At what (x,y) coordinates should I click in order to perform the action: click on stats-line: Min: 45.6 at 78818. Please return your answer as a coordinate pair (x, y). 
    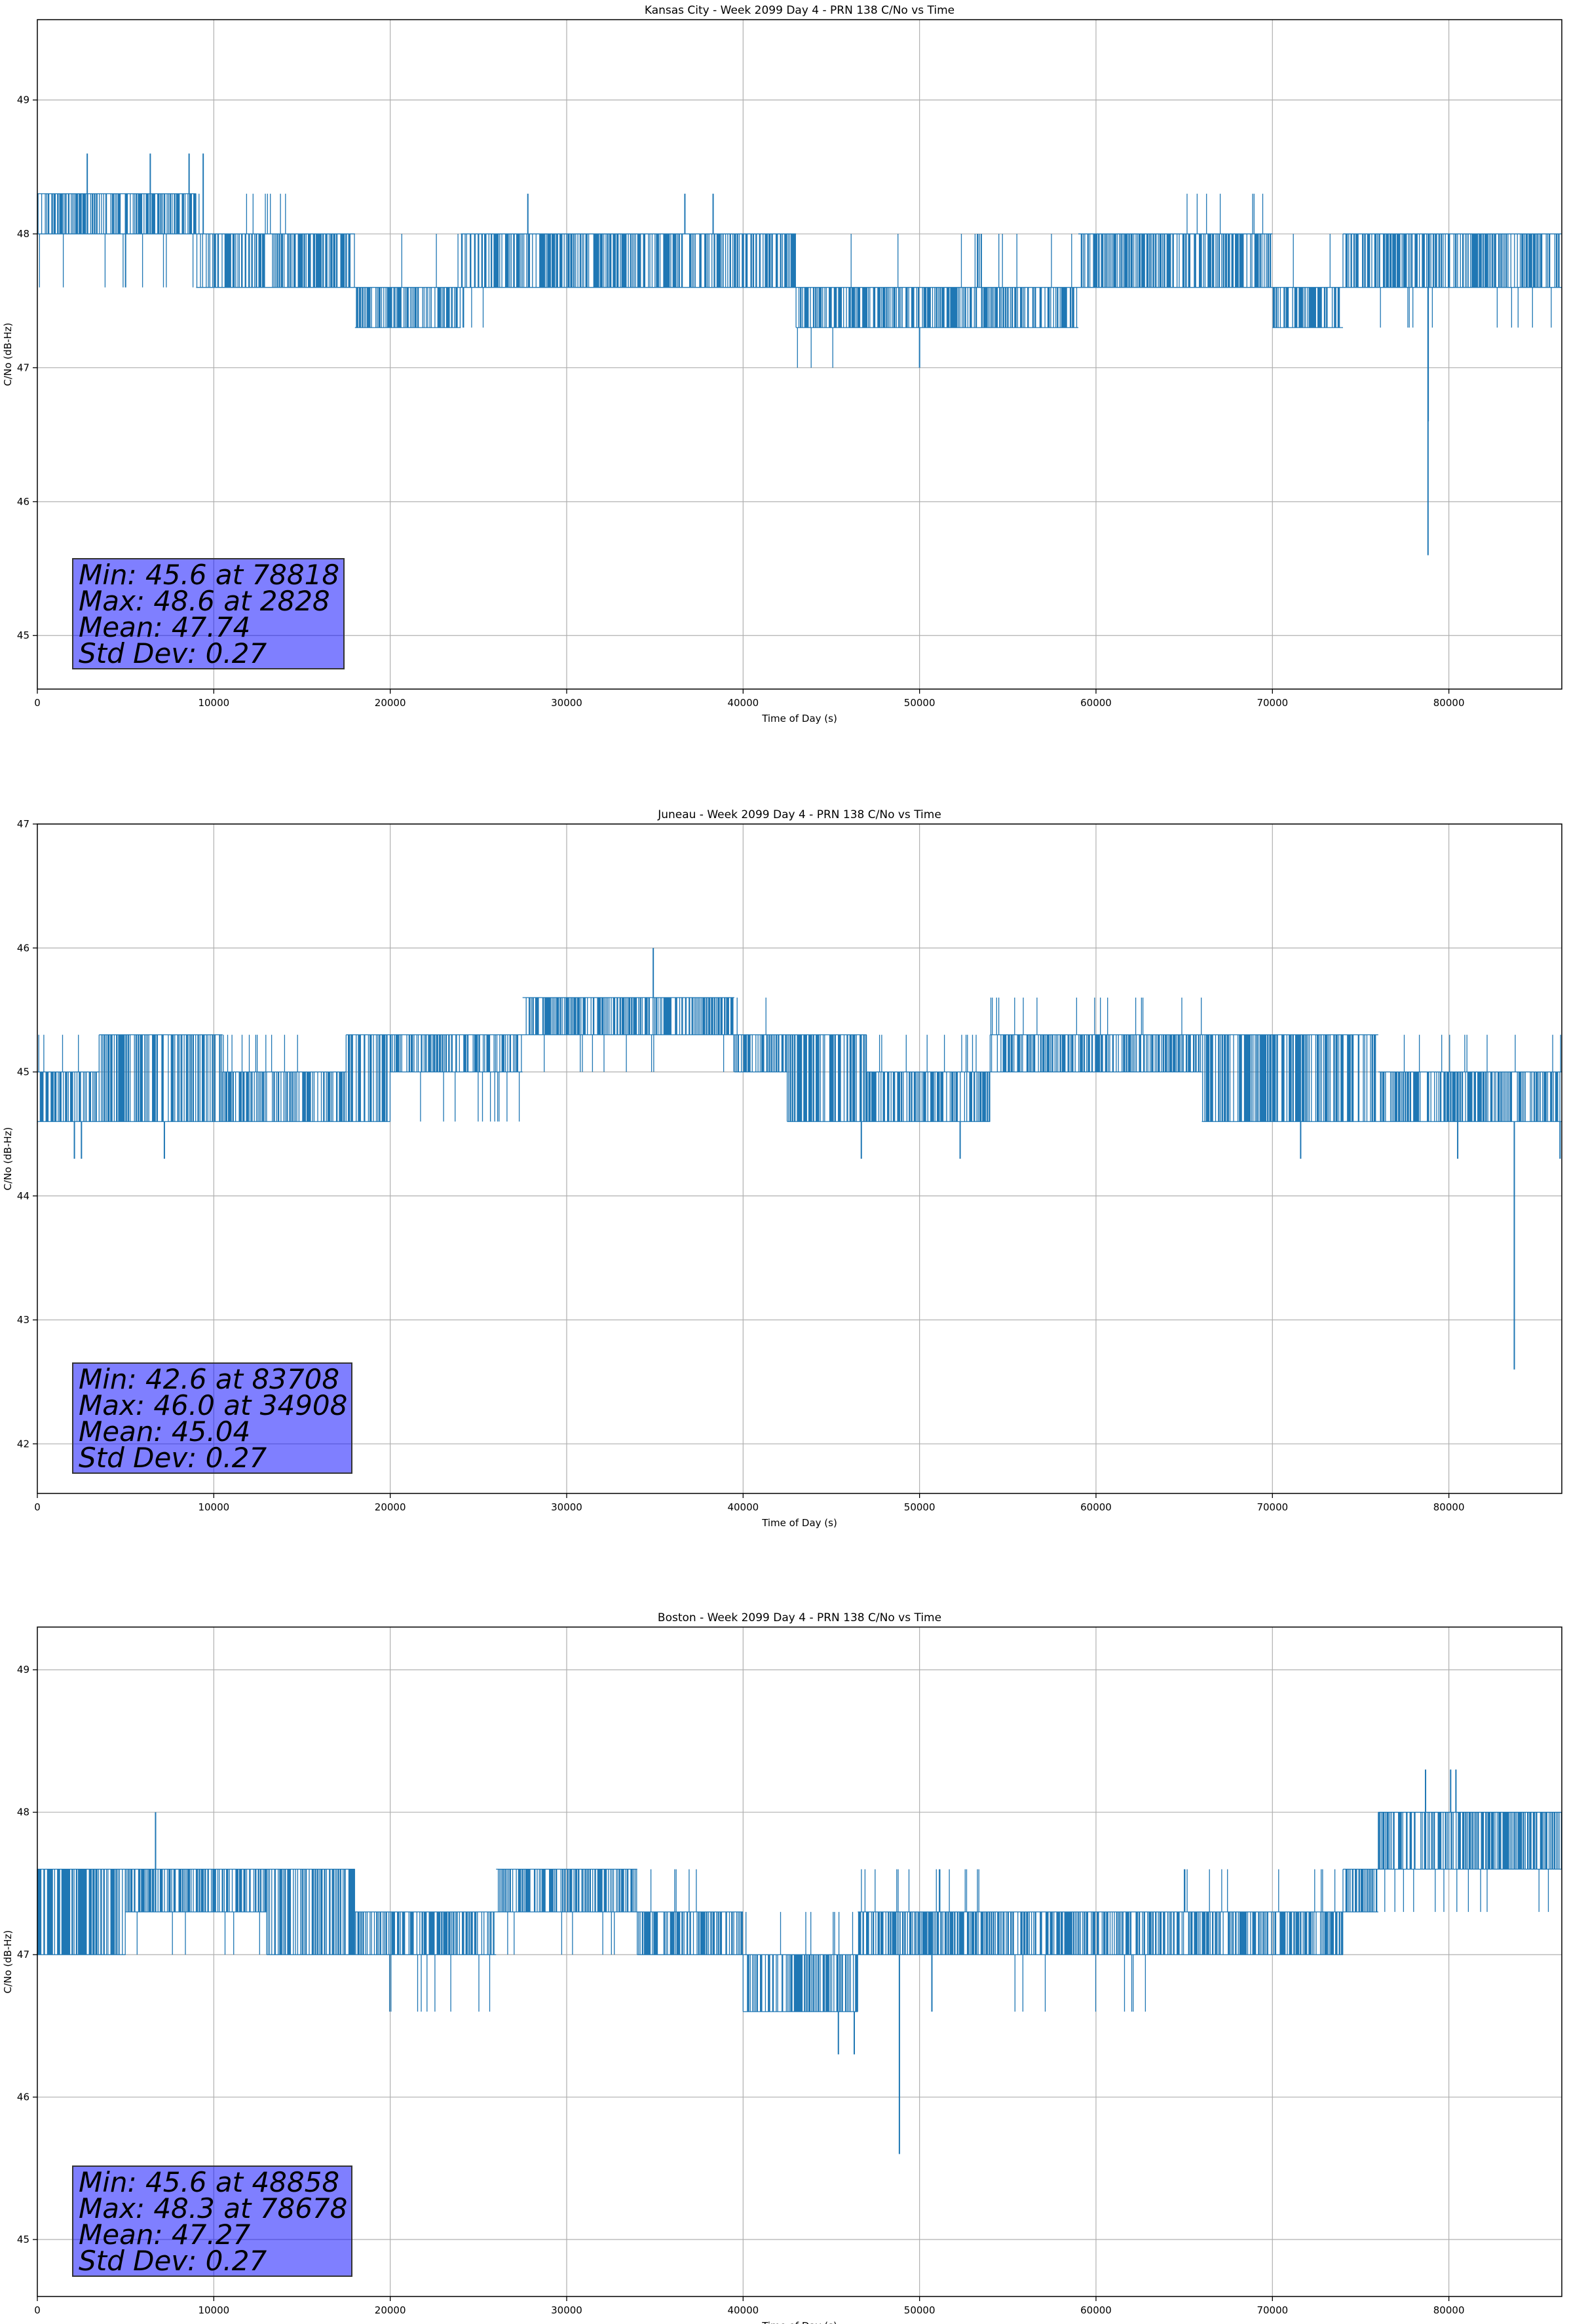
    Looking at the image, I should click on (209, 575).